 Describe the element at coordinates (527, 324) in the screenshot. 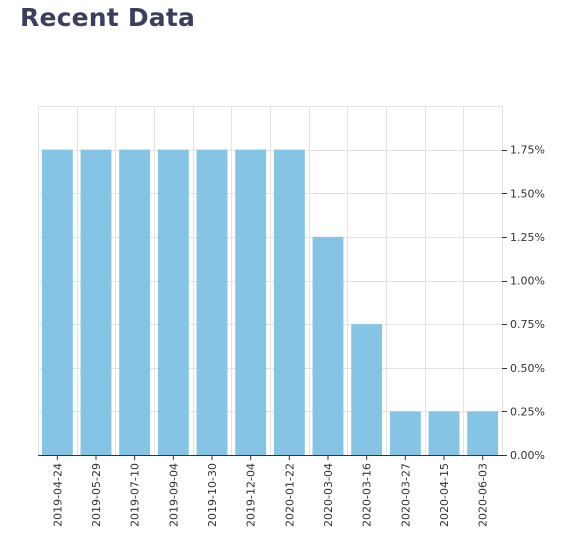

I see `y-tick-label: 0.75%` at that location.